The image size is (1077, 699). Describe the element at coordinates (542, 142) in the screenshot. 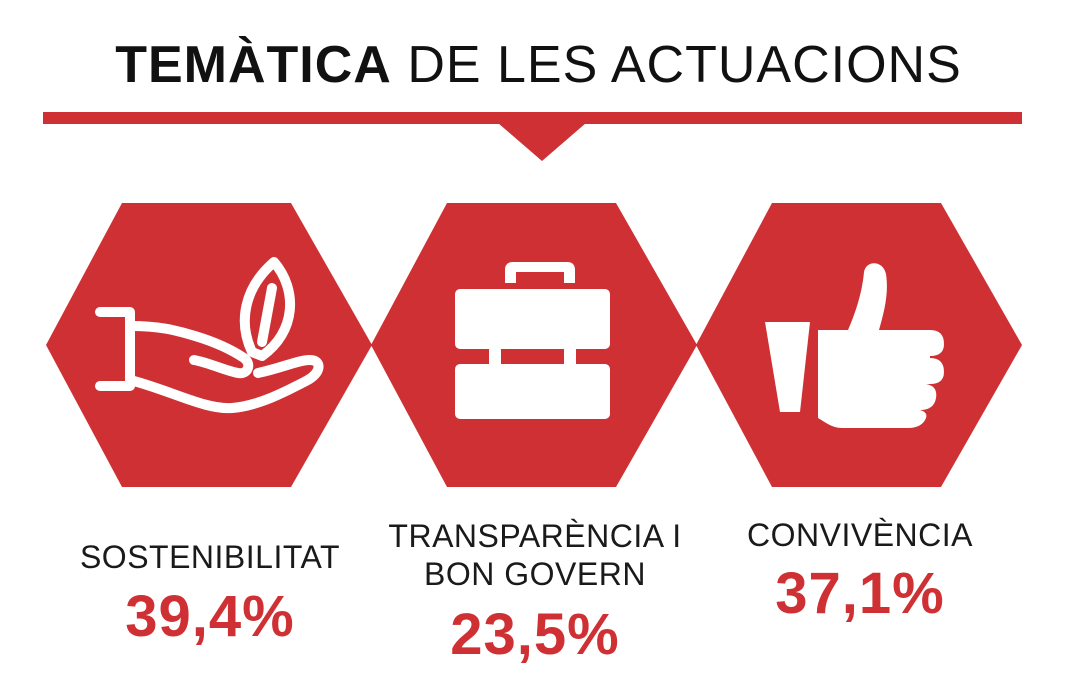

I see `title-pointer` at that location.